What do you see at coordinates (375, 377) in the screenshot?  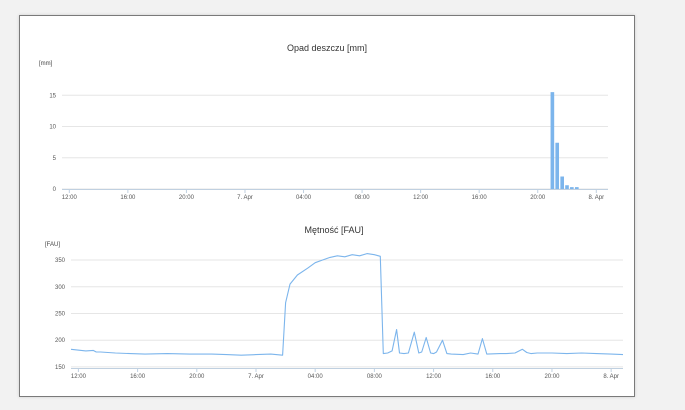 I see `turbidity-x-tick-label: 08:00` at bounding box center [375, 377].